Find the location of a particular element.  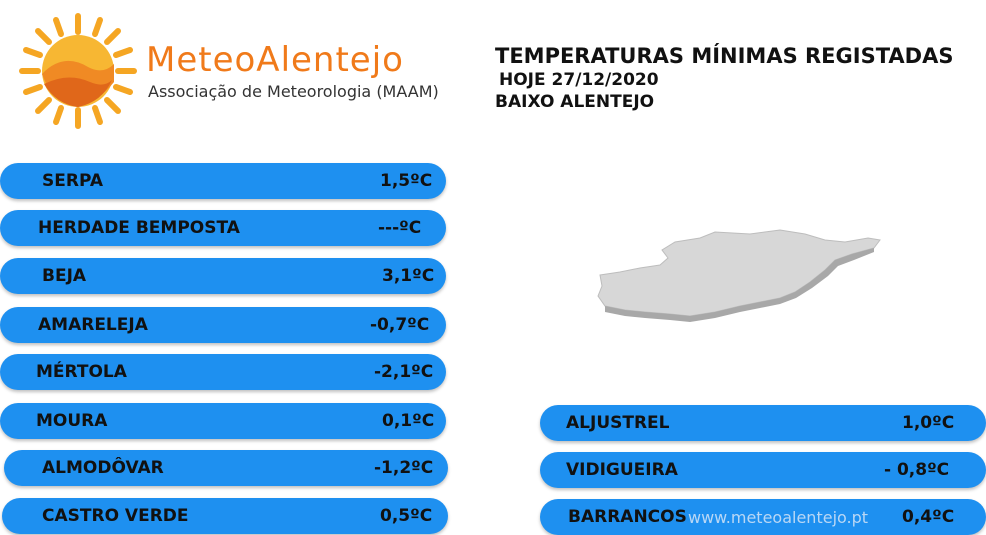

station-value: 1,0ºC is located at coordinates (928, 423).